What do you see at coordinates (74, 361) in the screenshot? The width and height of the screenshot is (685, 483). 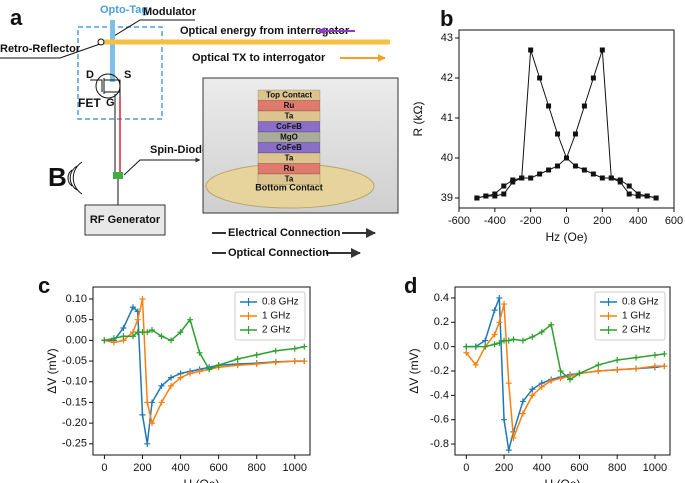 I see `y-tick-label: -0.05` at bounding box center [74, 361].